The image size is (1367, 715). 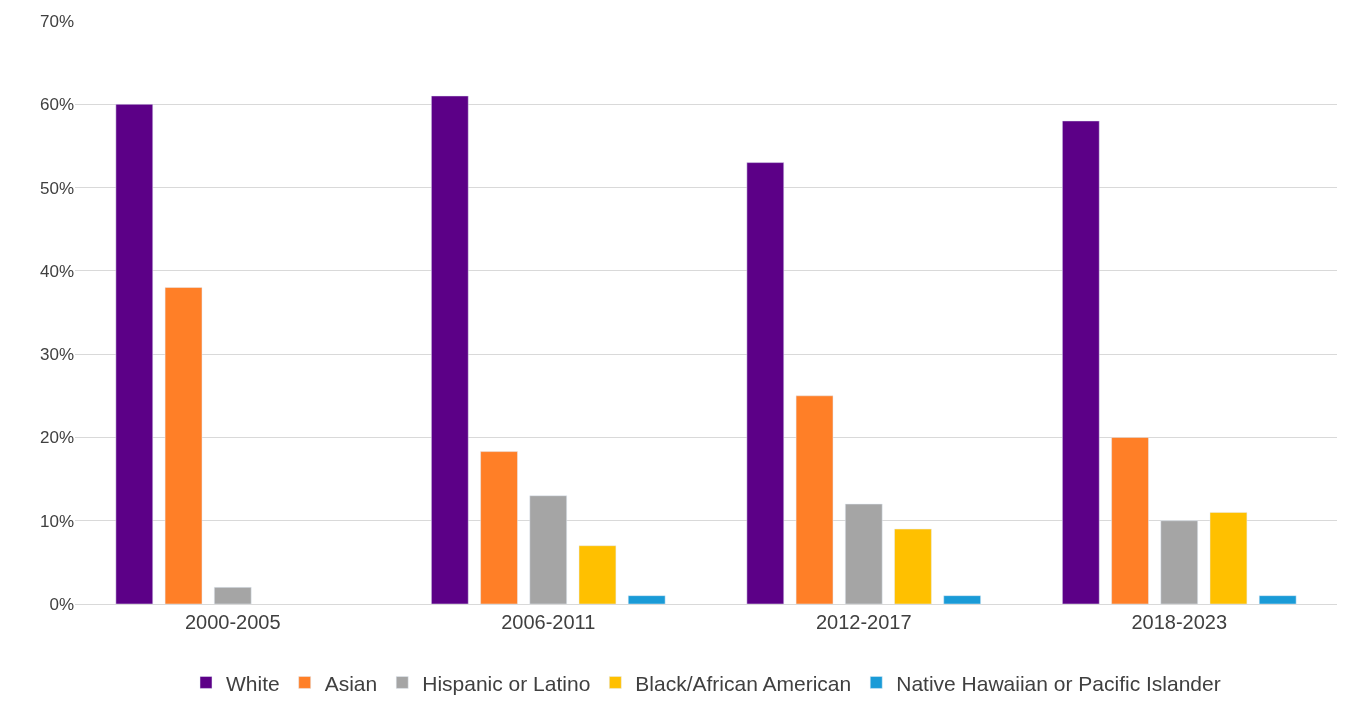 What do you see at coordinates (56, 271) in the screenshot?
I see `y-tick-label: 40%` at bounding box center [56, 271].